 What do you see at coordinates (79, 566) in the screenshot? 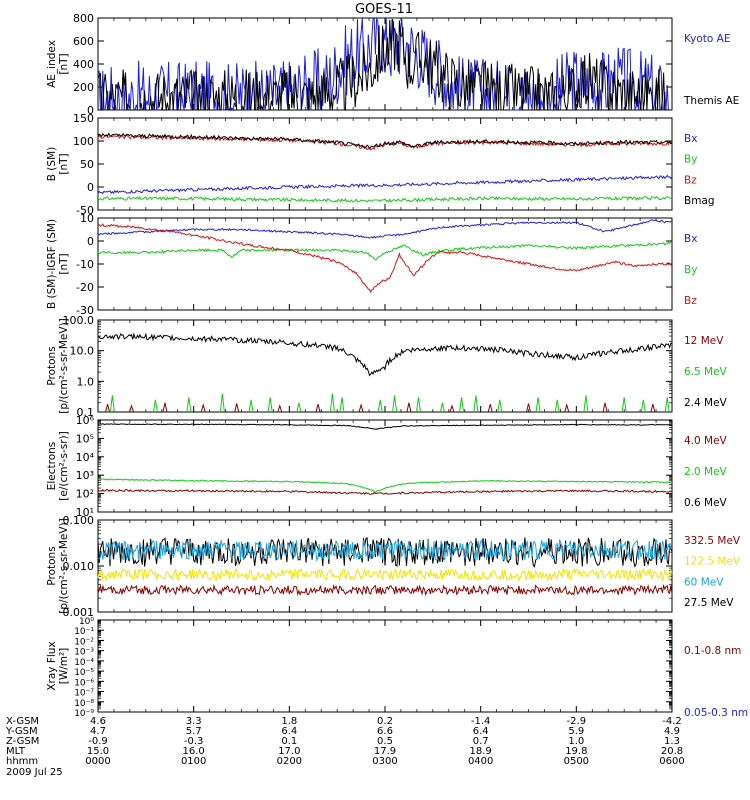
I see `y-tick-label: 0.010` at bounding box center [79, 566].